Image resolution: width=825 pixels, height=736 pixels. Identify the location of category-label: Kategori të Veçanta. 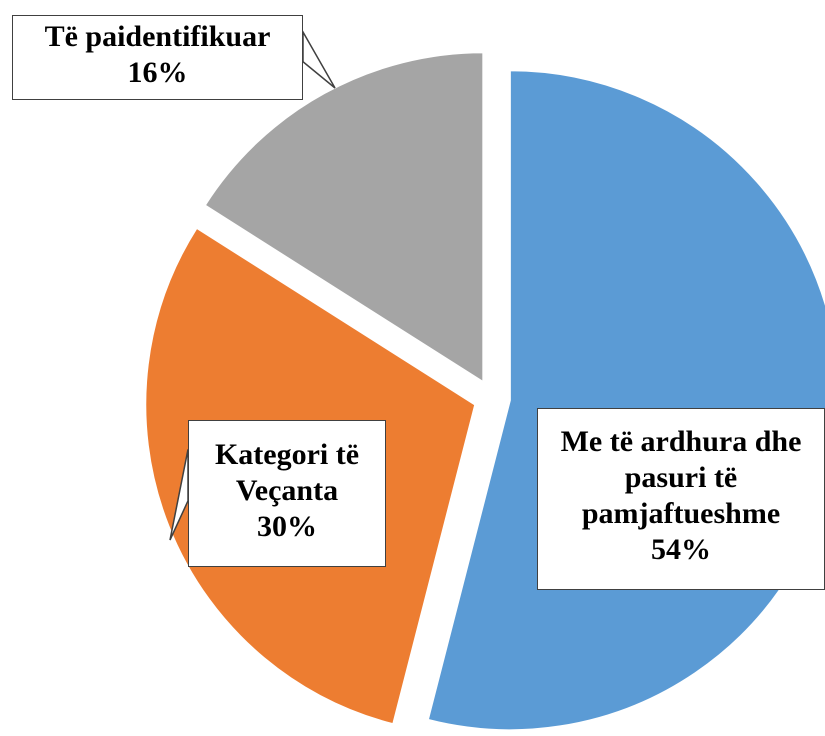
(287, 472).